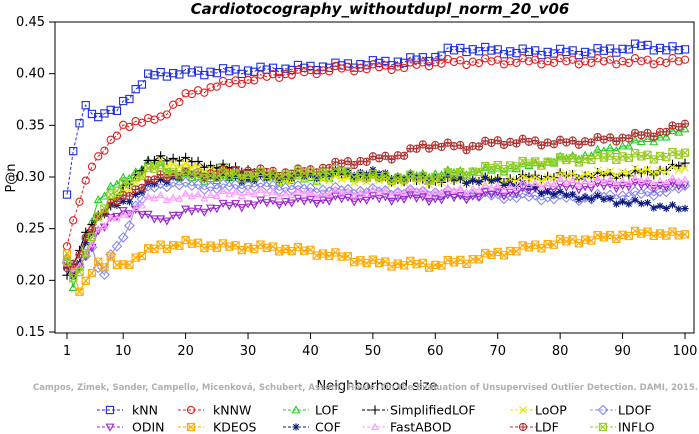  Describe the element at coordinates (123, 351) in the screenshot. I see `x-tick-label: 10` at that location.